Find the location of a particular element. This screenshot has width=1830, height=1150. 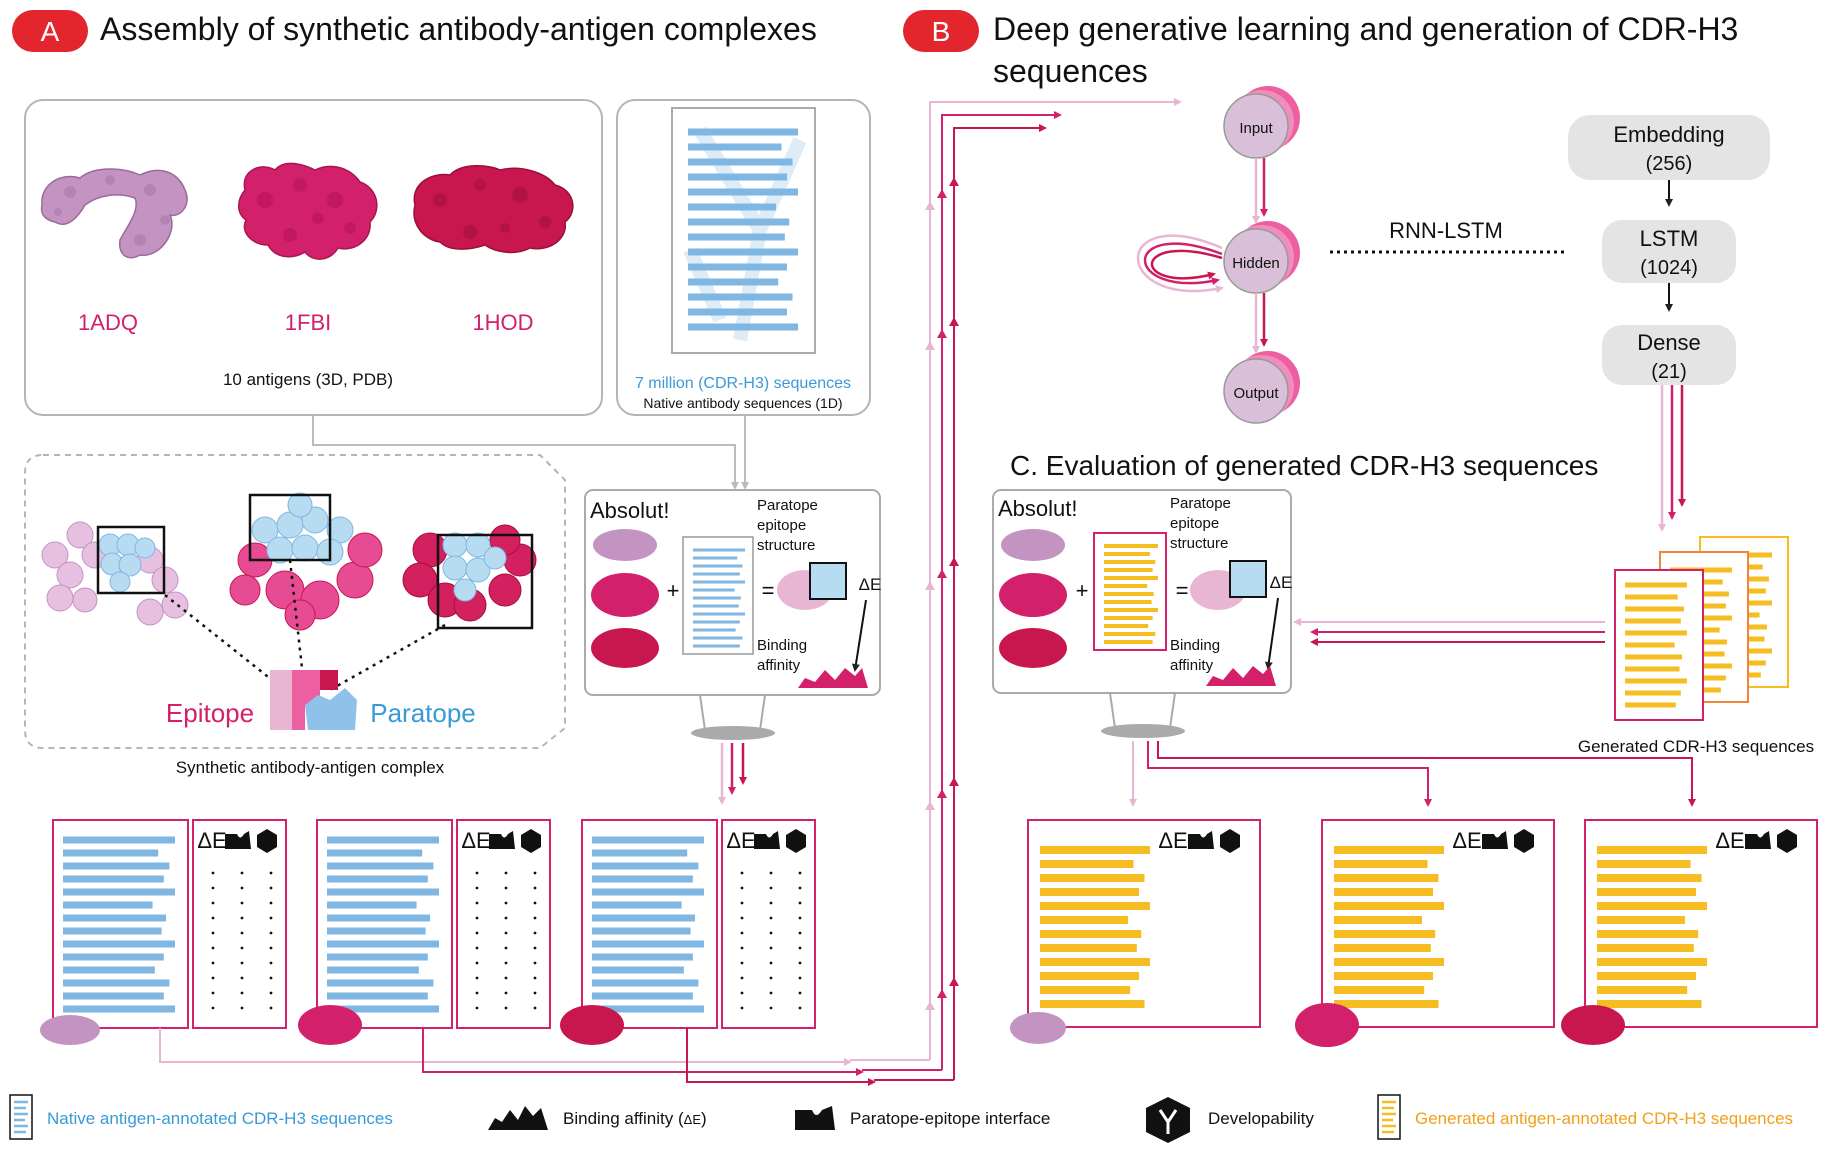

generated-card-1-antigen is located at coordinates (1038, 1028).